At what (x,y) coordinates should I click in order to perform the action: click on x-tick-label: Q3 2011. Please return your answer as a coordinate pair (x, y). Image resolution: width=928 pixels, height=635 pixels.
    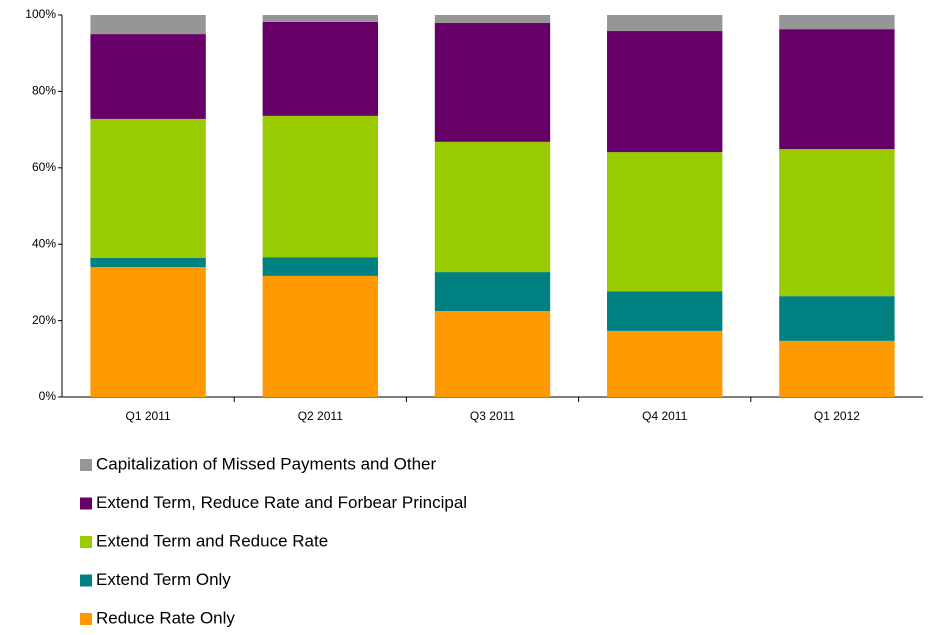
    Looking at the image, I should click on (492, 416).